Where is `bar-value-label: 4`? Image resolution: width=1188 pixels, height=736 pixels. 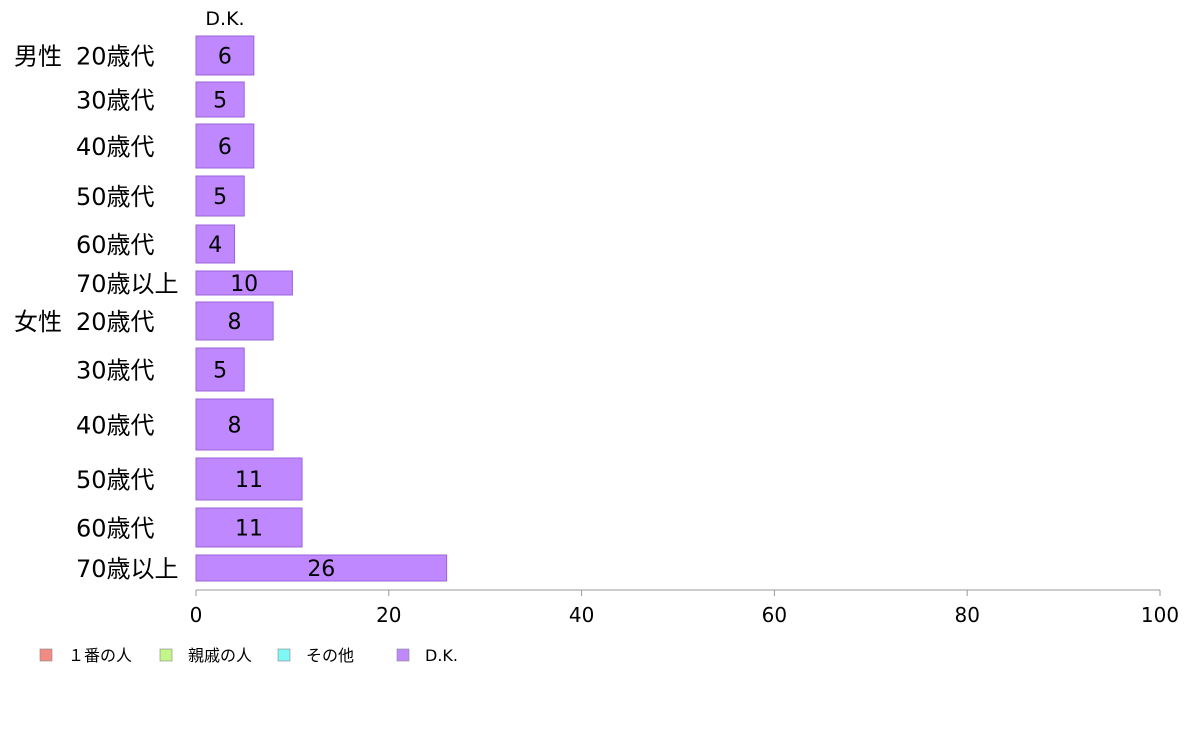
bar-value-label: 4 is located at coordinates (215, 245).